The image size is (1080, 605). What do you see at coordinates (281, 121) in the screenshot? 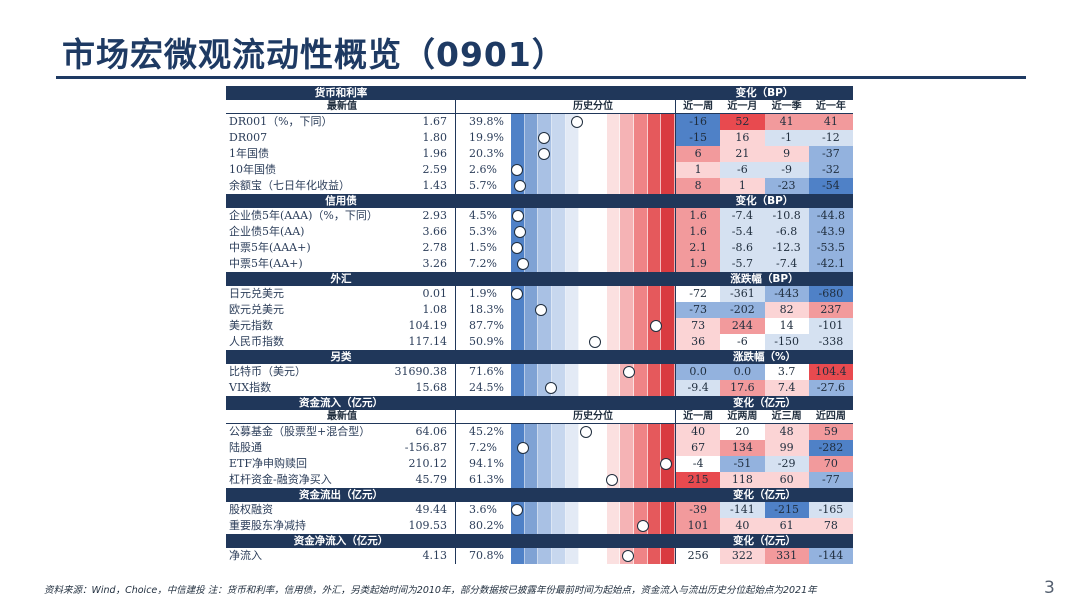
I see `indicator-name: DR001（%，下同）` at bounding box center [281, 121].